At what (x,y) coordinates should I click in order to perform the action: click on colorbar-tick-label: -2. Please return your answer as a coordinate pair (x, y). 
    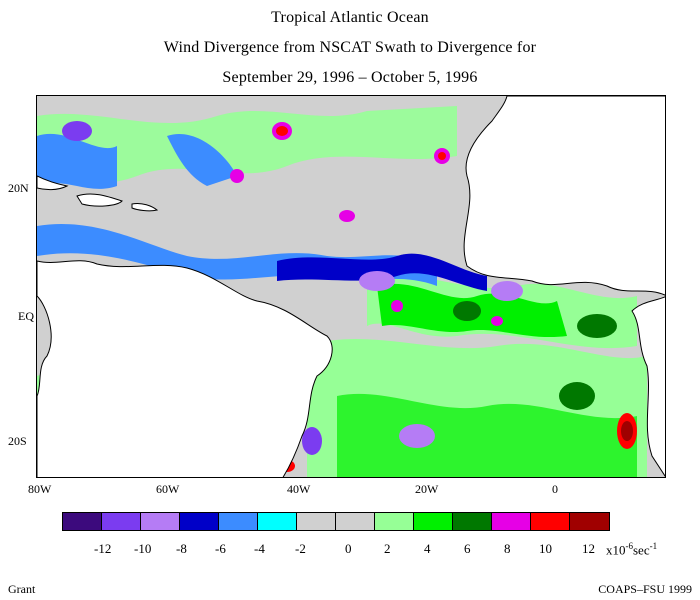
    Looking at the image, I should click on (300, 548).